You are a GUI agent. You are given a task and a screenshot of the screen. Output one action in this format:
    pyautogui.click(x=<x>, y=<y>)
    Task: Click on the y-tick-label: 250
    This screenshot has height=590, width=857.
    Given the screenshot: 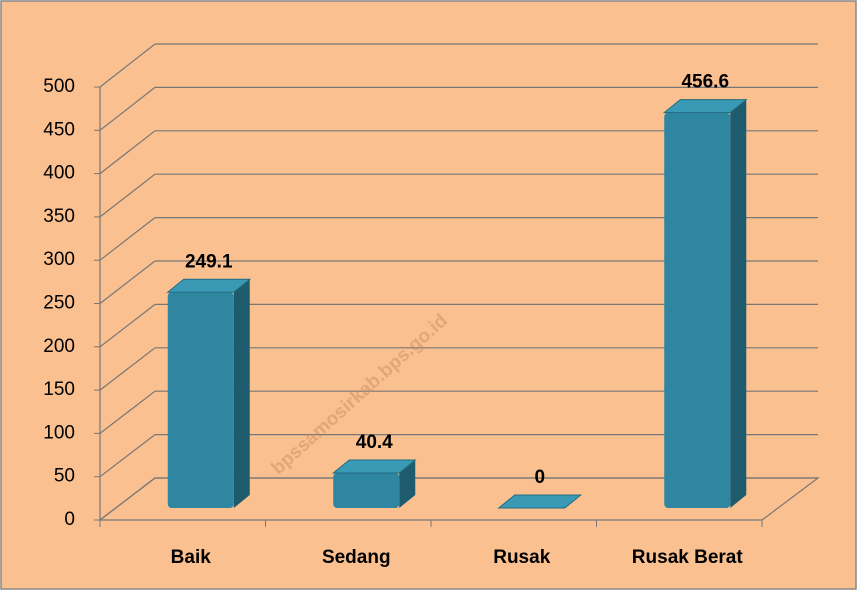 What is the action you would take?
    pyautogui.click(x=59, y=303)
    